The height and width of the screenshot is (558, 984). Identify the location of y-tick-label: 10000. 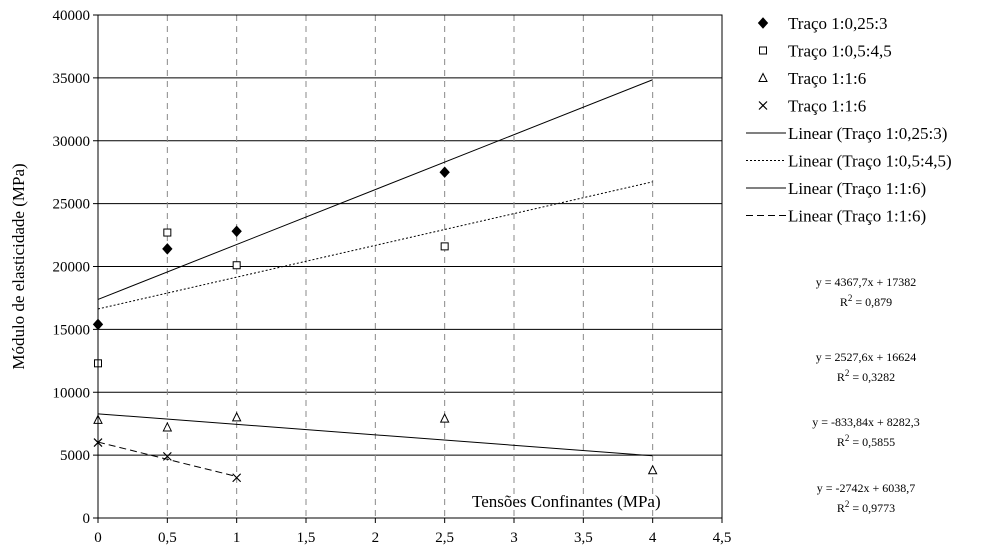
(72, 393).